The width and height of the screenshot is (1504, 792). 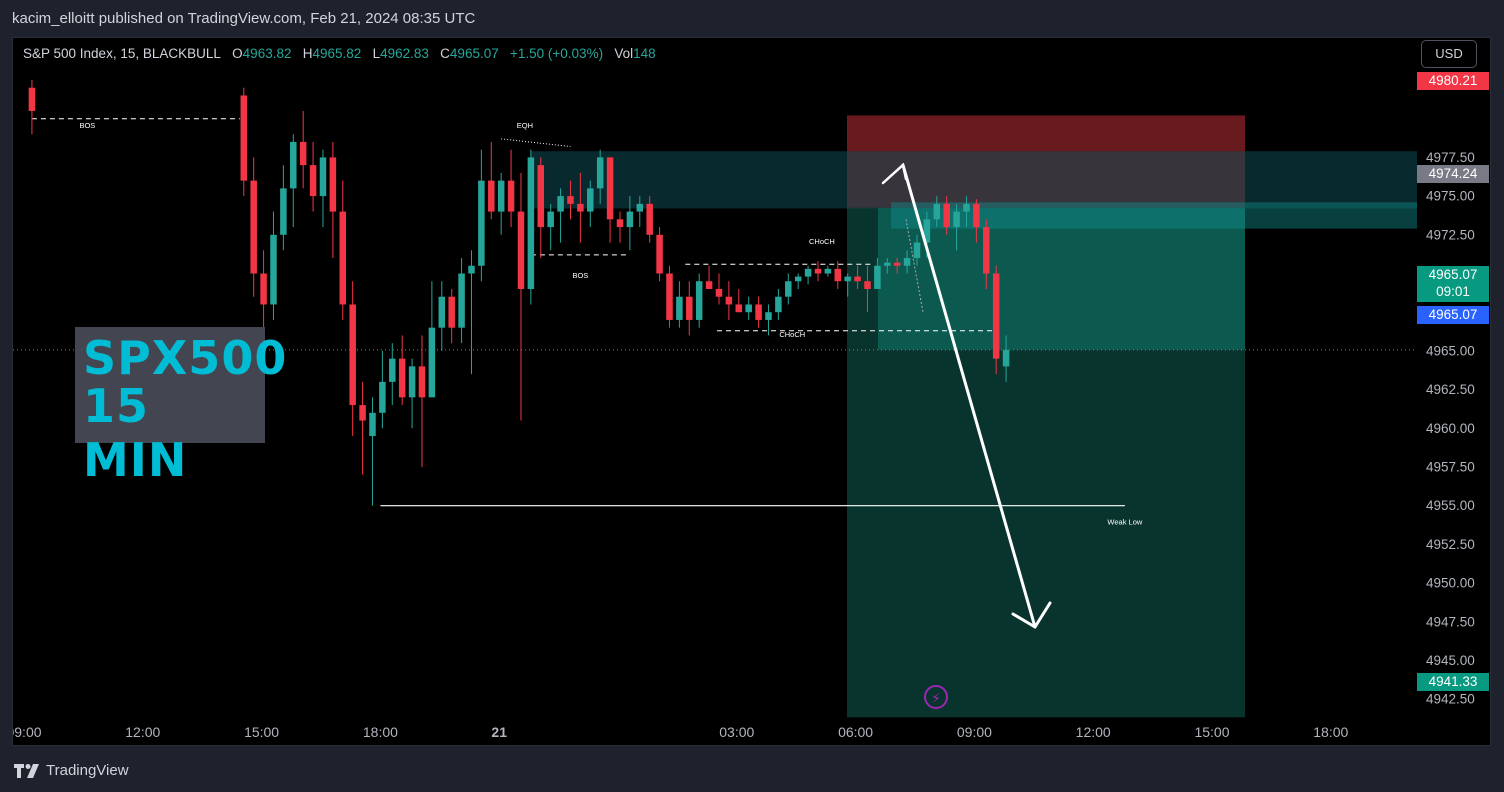 I want to click on annotation-label: CHoCH, so click(x=792, y=334).